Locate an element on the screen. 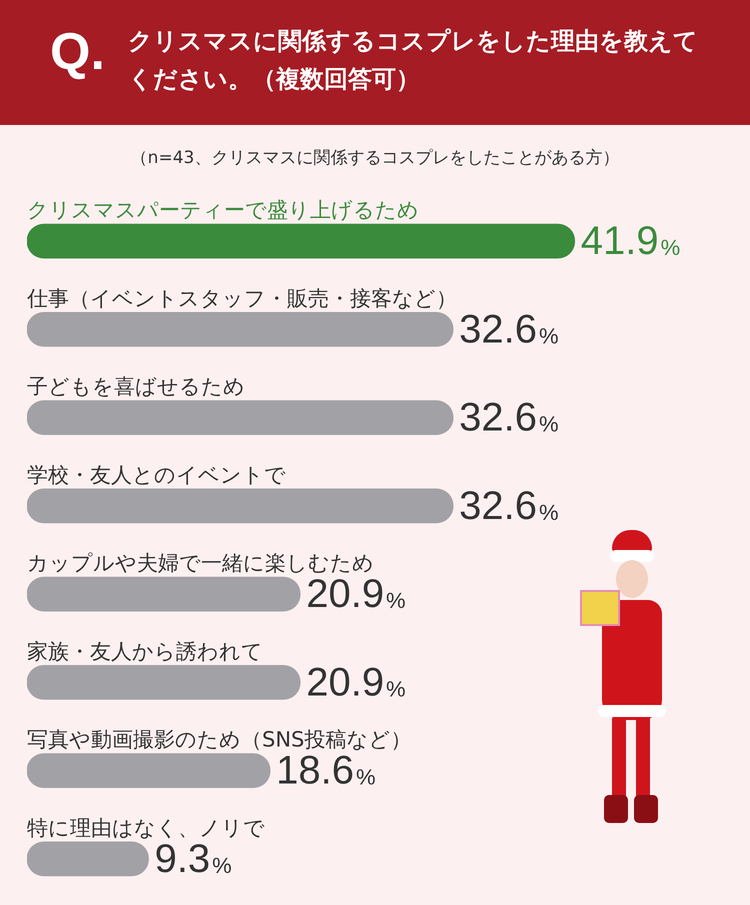  y-tick-label: 仕事（イベントスタッフ・販売・接客など） is located at coordinates (241, 298).